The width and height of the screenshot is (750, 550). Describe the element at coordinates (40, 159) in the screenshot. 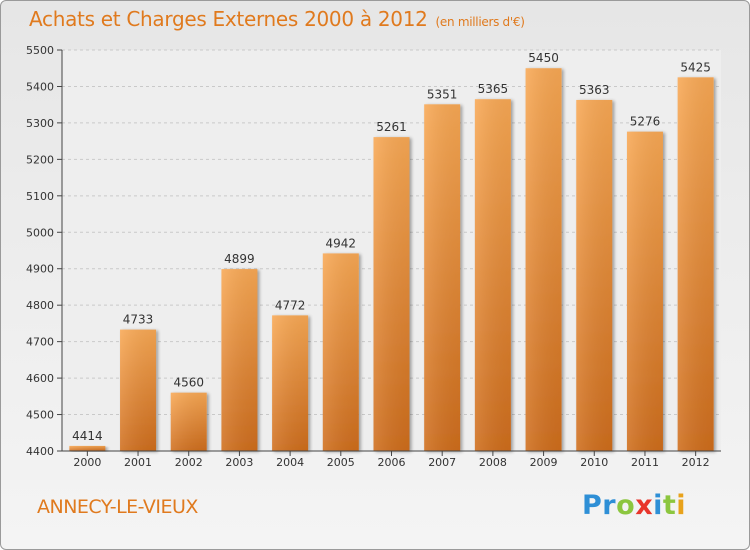

I see `y-tick-label: 5200` at that location.